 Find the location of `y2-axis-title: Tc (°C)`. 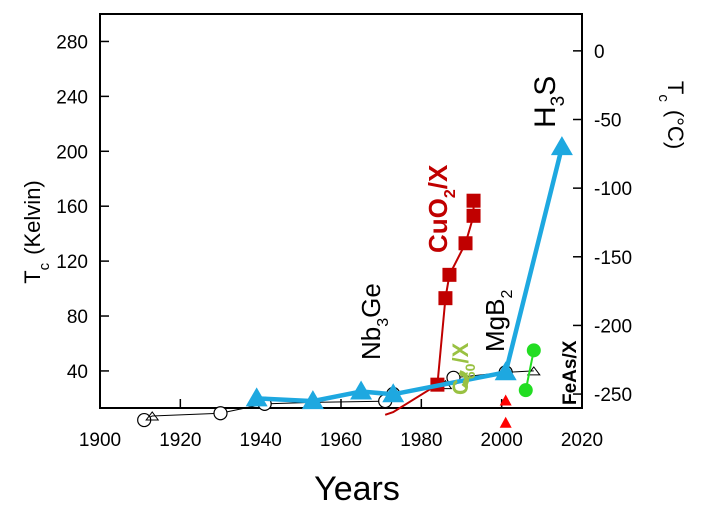

y2-axis-title: Tc (°C) is located at coordinates (671, 115).